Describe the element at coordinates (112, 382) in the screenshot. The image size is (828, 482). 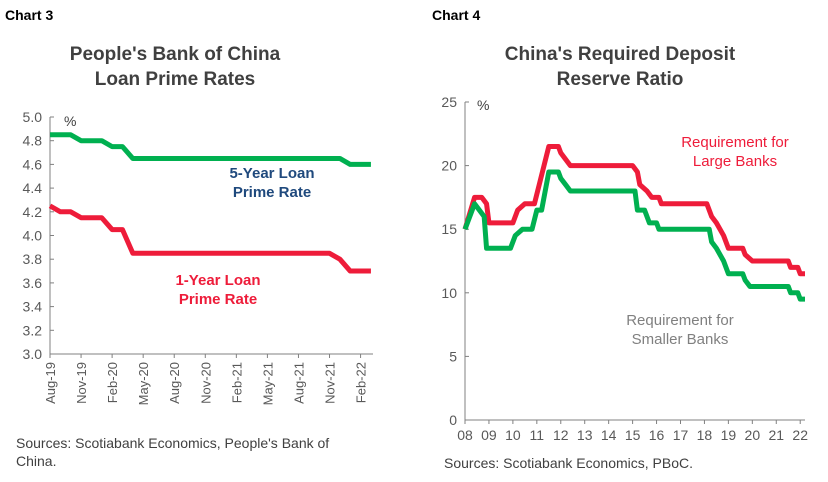
I see `x-tick-label: Feb-20` at that location.